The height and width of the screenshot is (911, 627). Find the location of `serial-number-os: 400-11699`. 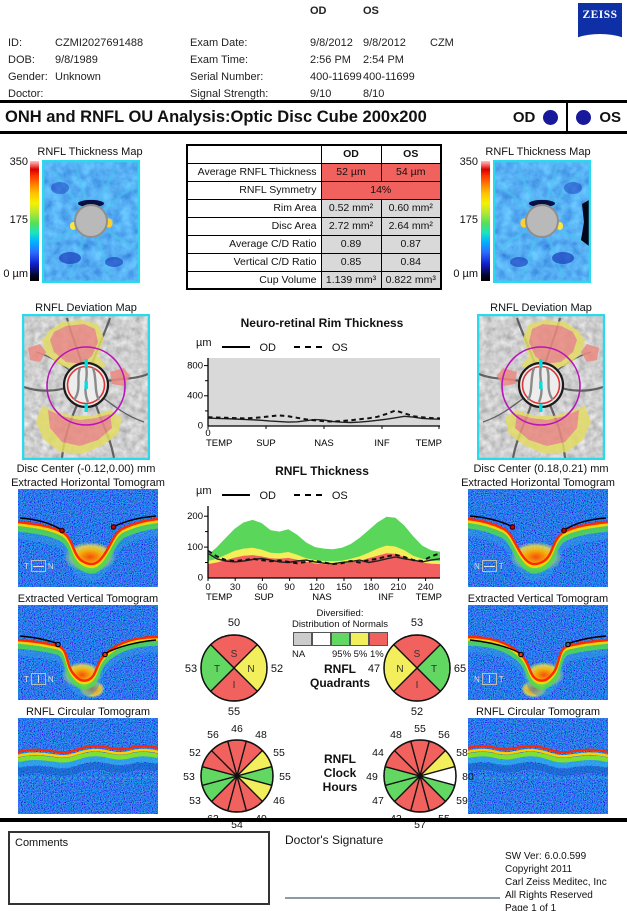

serial-number-os: 400-11699 is located at coordinates (389, 77).